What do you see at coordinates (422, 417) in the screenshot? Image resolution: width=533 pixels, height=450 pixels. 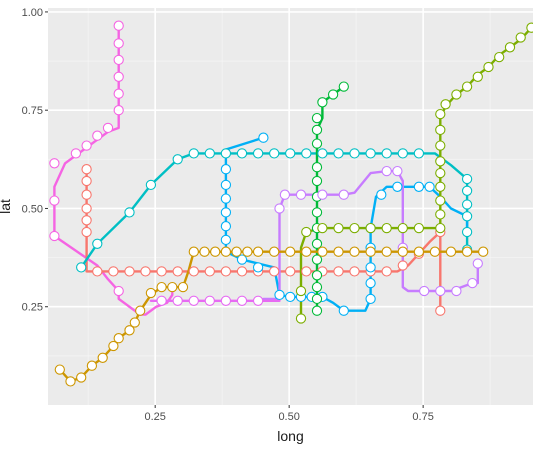 I see `x-tick-label: 0.75` at bounding box center [422, 417].